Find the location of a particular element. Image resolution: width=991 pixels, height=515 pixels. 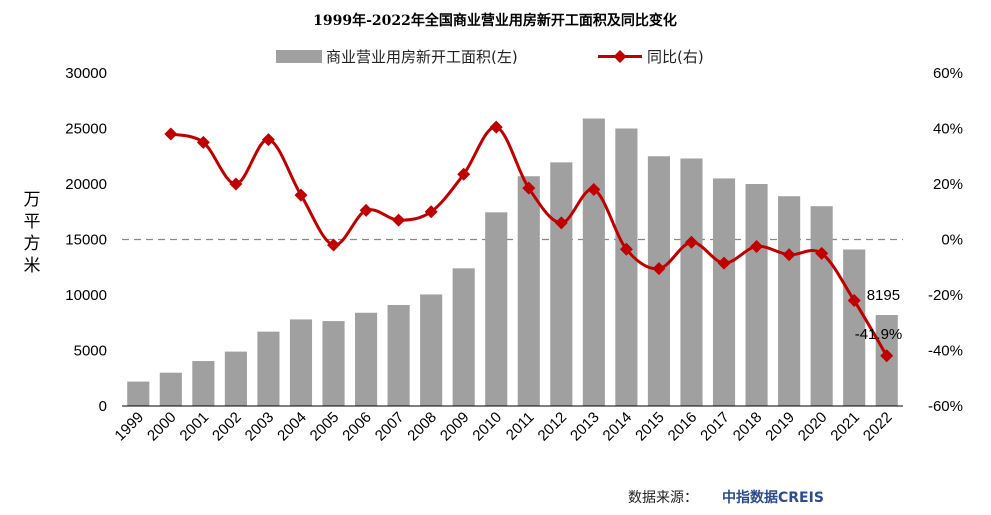

annotation-2022-yoy: -41.9% is located at coordinates (879, 334).